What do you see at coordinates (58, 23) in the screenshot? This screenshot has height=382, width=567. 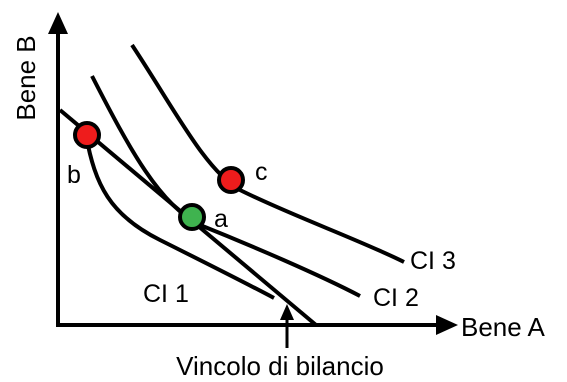 I see `y-axis-arrowhead` at bounding box center [58, 23].